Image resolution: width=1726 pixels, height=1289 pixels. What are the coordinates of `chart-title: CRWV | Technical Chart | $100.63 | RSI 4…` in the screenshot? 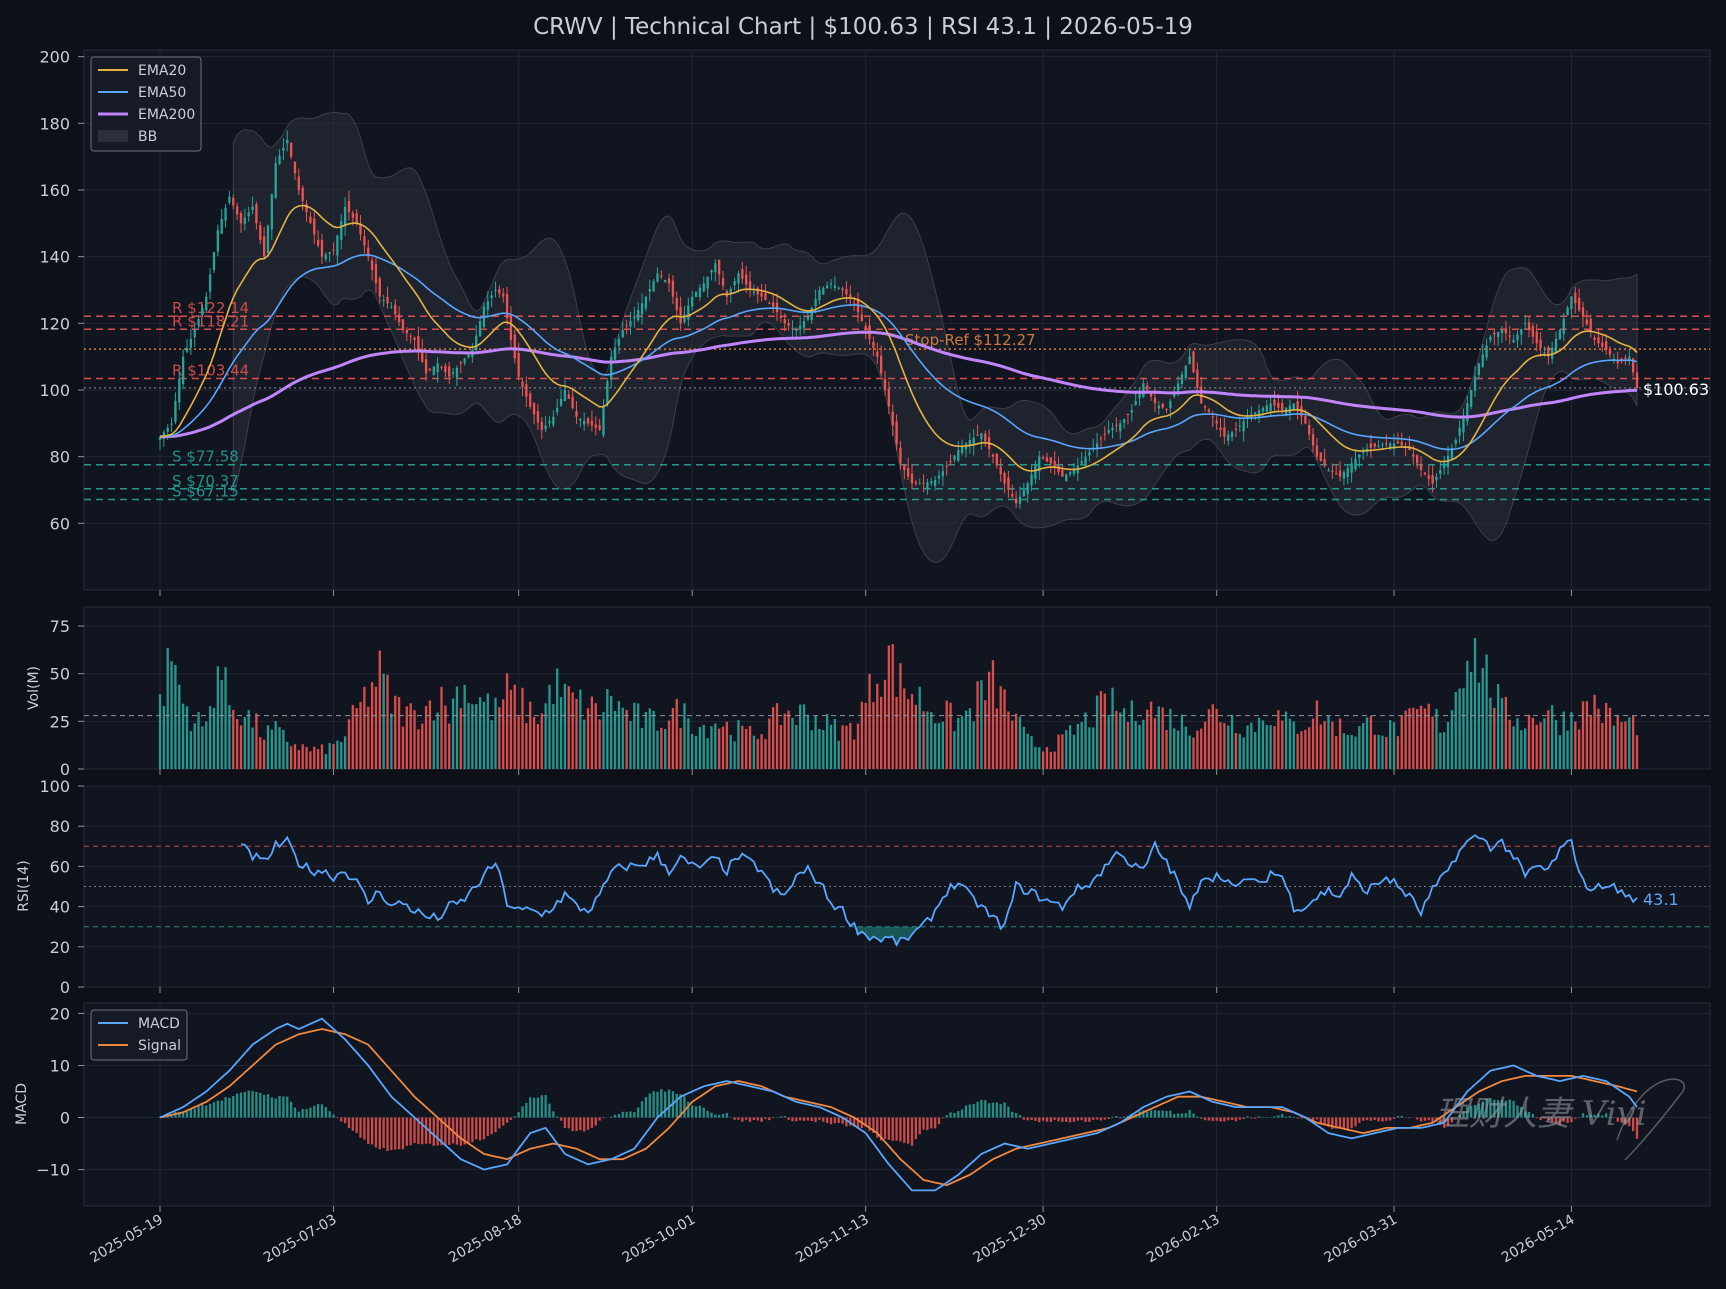 It's located at (863, 27).